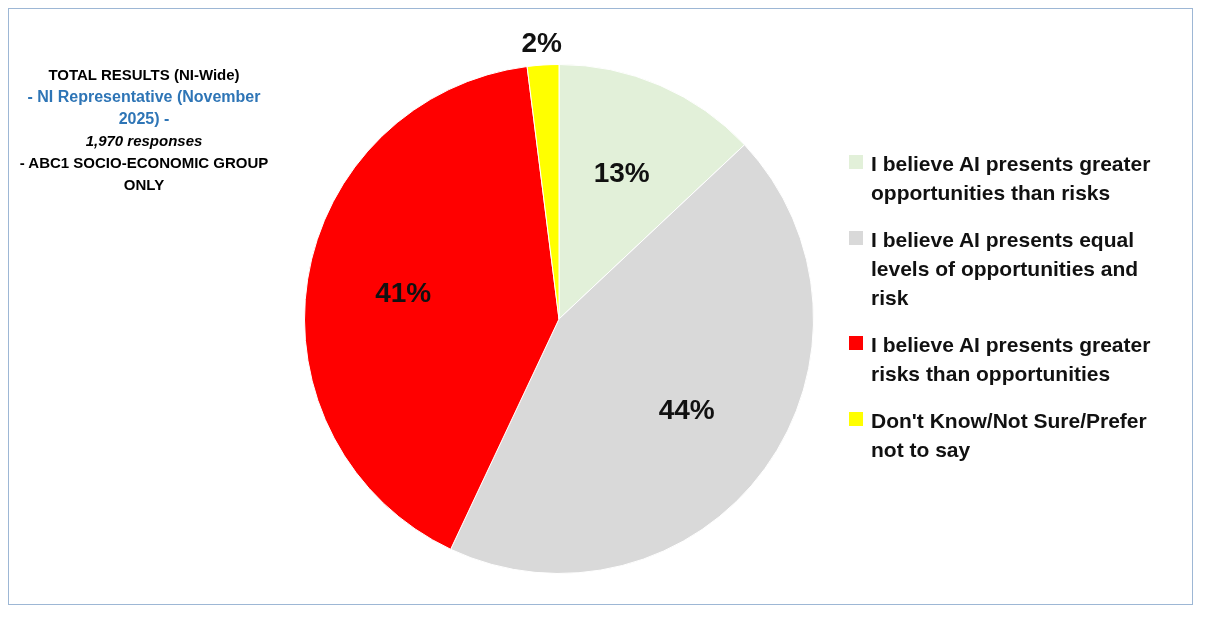 This screenshot has height=617, width=1205. What do you see at coordinates (144, 141) in the screenshot?
I see `text: 1,970 responses` at bounding box center [144, 141].